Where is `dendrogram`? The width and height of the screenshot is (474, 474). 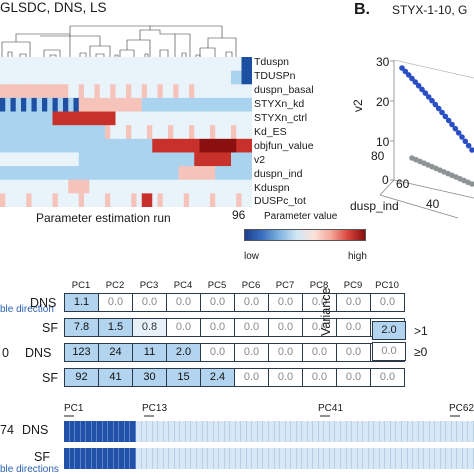
dendrogram is located at coordinates (119, 42).